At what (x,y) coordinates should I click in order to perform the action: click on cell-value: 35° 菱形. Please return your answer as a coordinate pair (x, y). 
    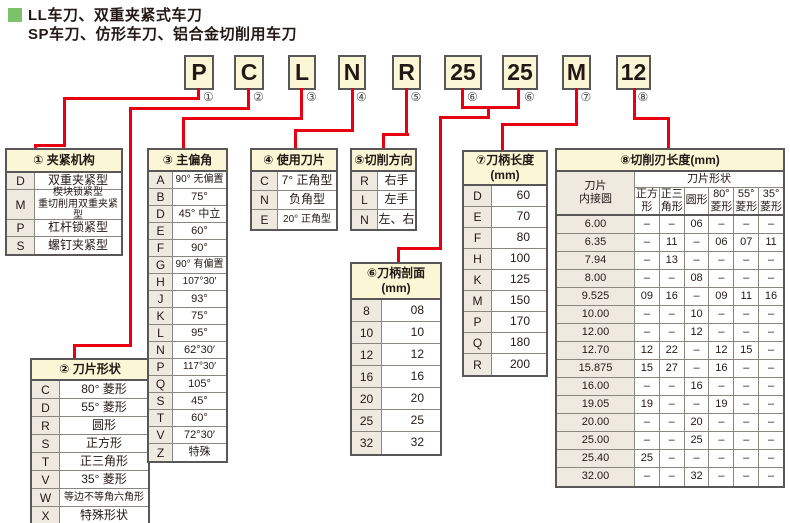
    Looking at the image, I should click on (104, 478).